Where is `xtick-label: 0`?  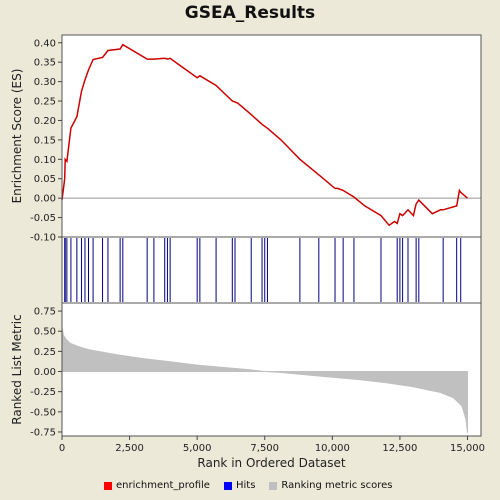 xtick-label: 0 is located at coordinates (62, 448).